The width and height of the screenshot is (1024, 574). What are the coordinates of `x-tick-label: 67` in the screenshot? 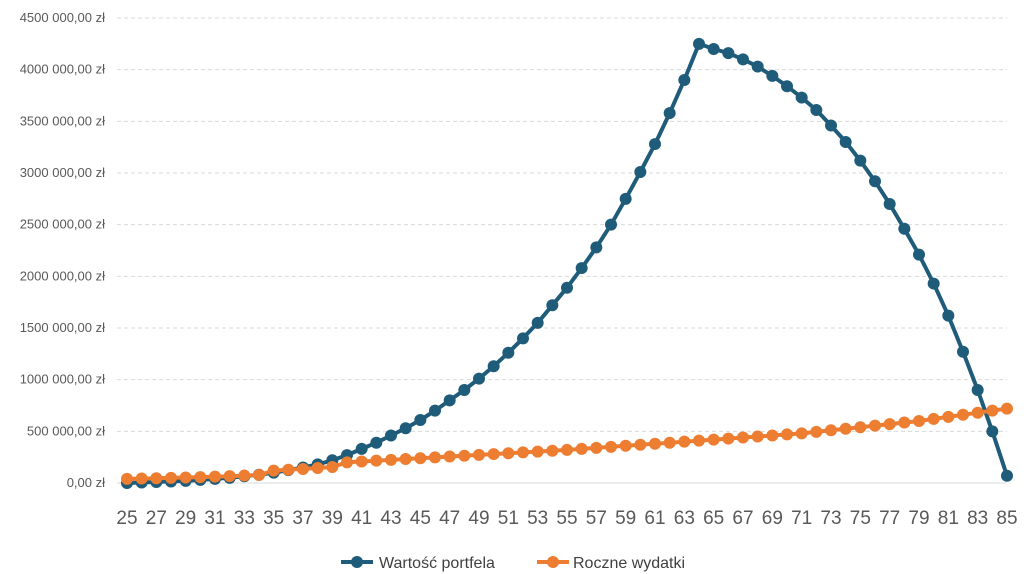 It's located at (742, 518).